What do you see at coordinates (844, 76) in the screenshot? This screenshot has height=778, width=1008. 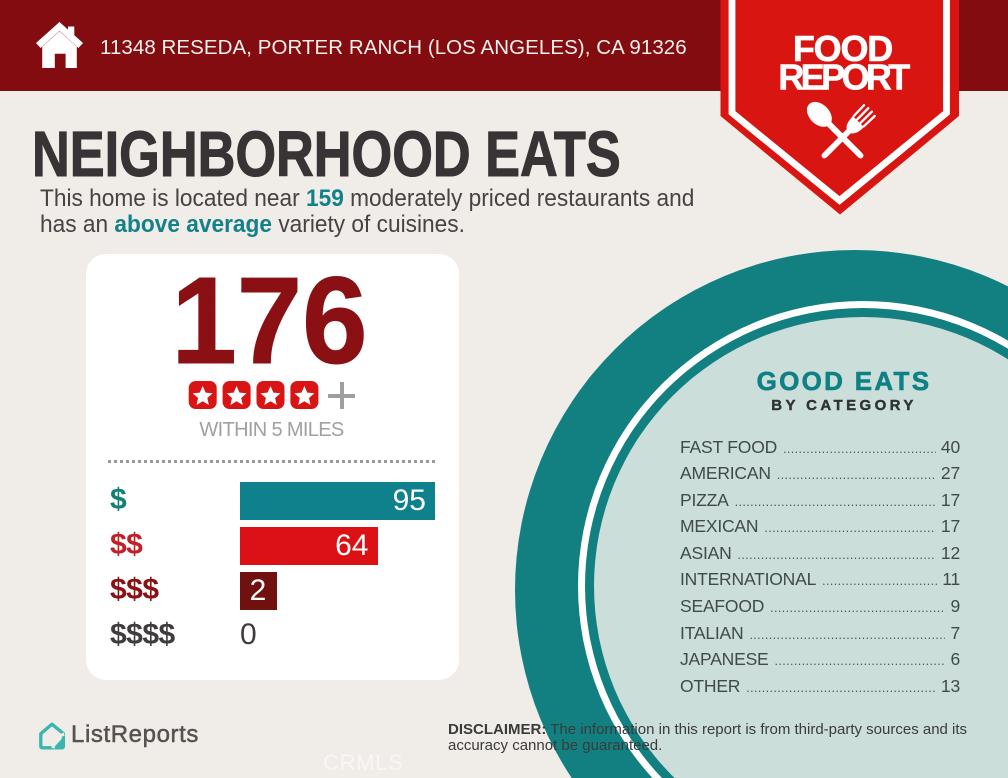 I see `svg-text: REPORT` at bounding box center [844, 76].